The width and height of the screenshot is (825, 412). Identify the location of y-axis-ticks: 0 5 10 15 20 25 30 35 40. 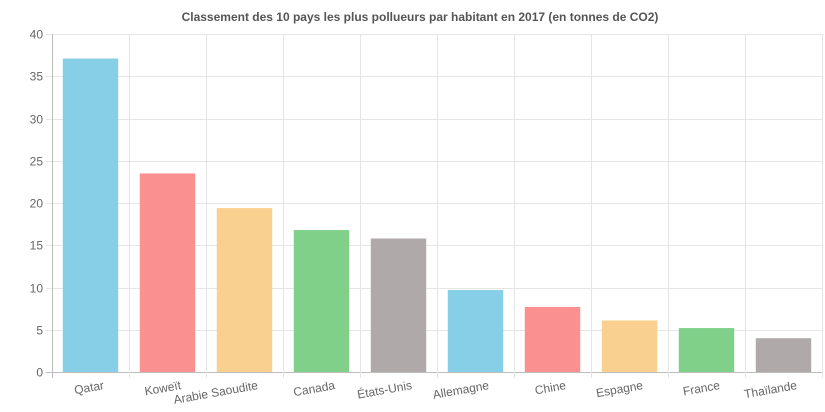
(37, 204).